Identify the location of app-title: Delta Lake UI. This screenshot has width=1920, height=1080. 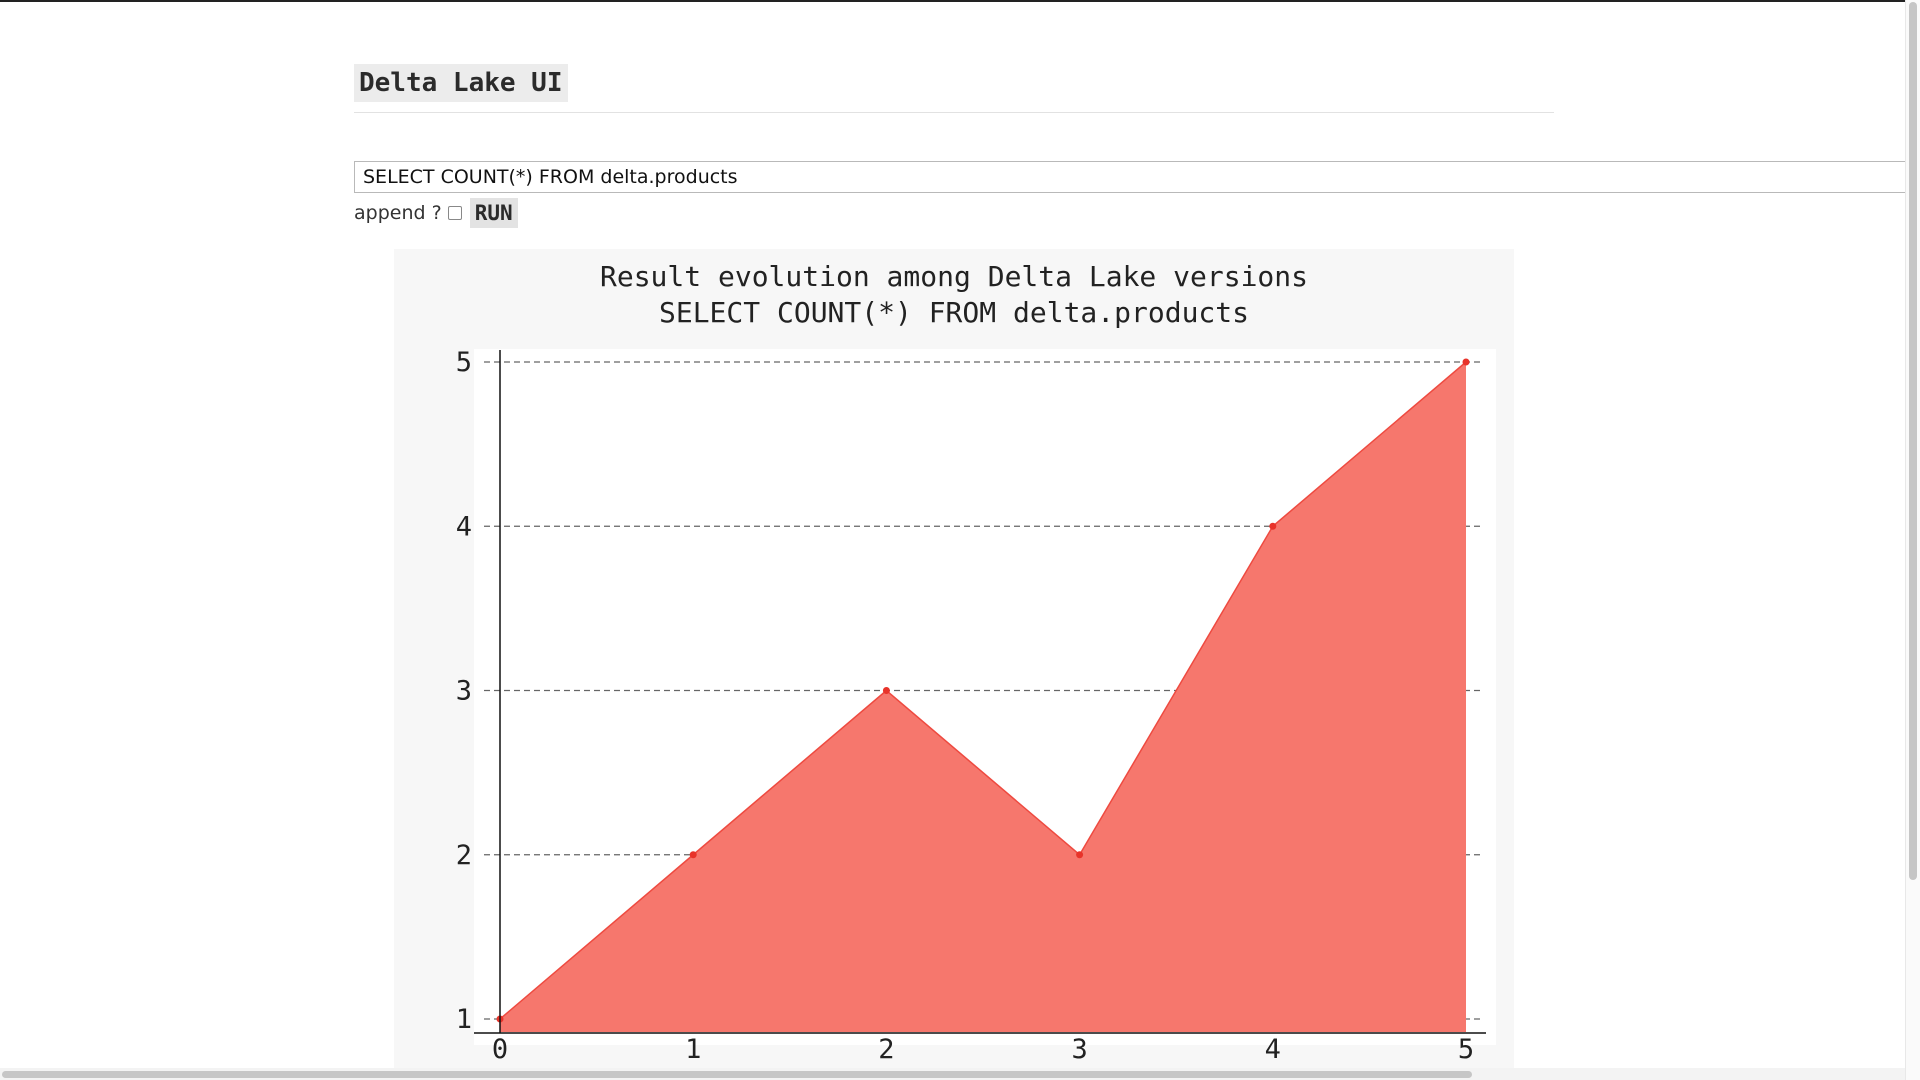
(461, 83).